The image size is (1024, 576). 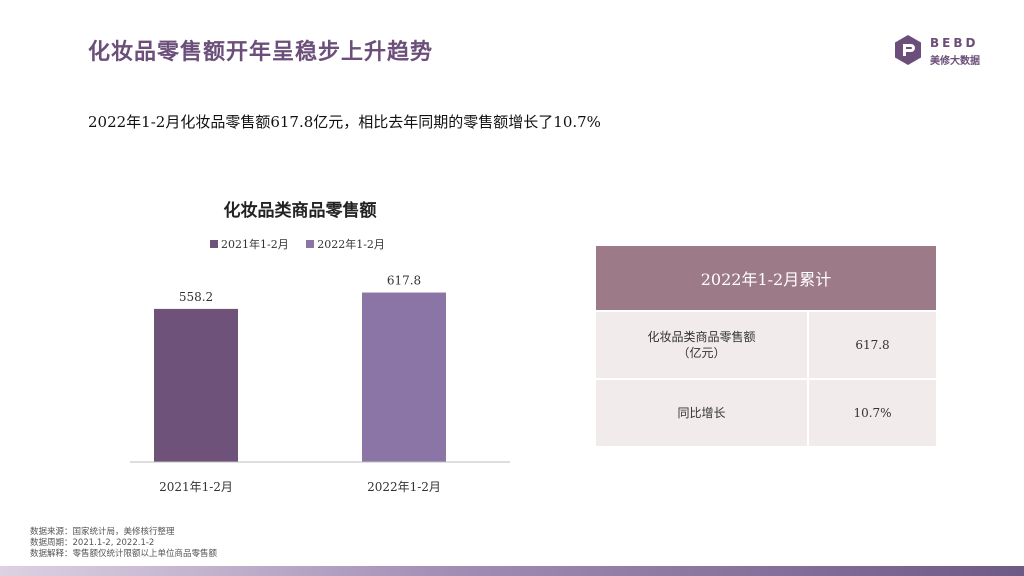 What do you see at coordinates (955, 61) in the screenshot?
I see `logo-subtitle: 美修大数据` at bounding box center [955, 61].